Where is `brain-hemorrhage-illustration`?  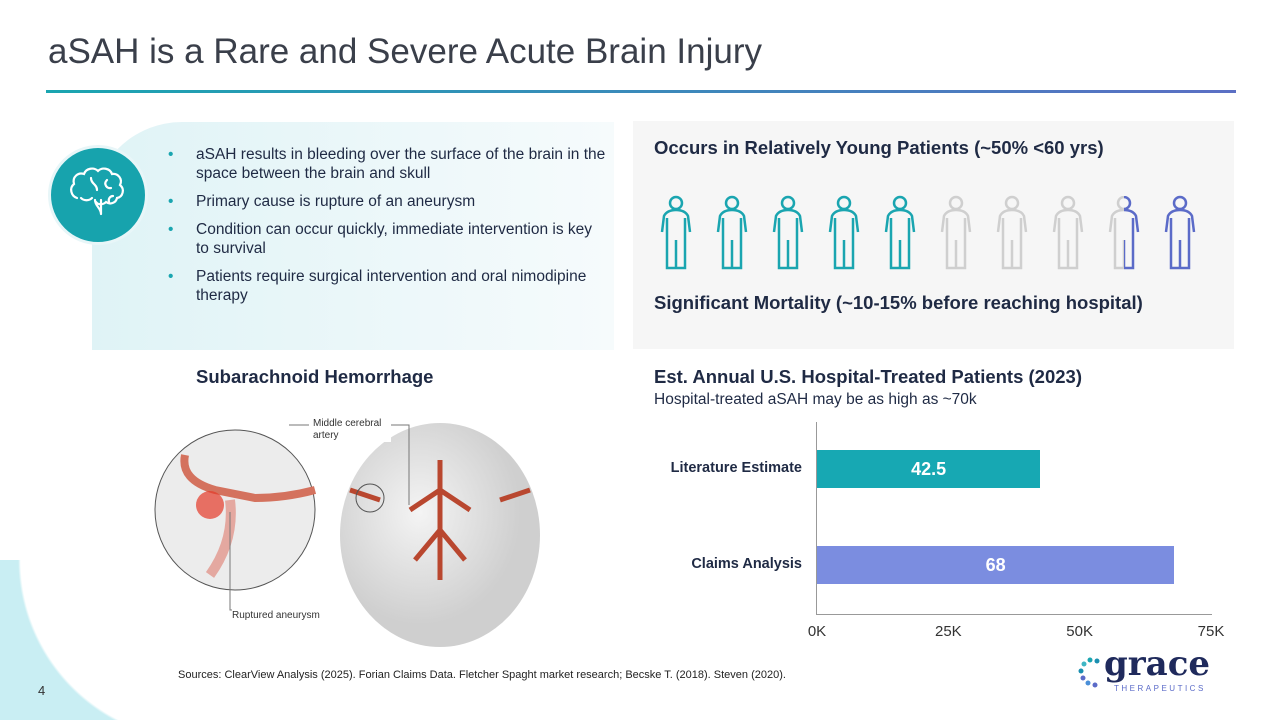 brain-hemorrhage-illustration is located at coordinates (347, 535).